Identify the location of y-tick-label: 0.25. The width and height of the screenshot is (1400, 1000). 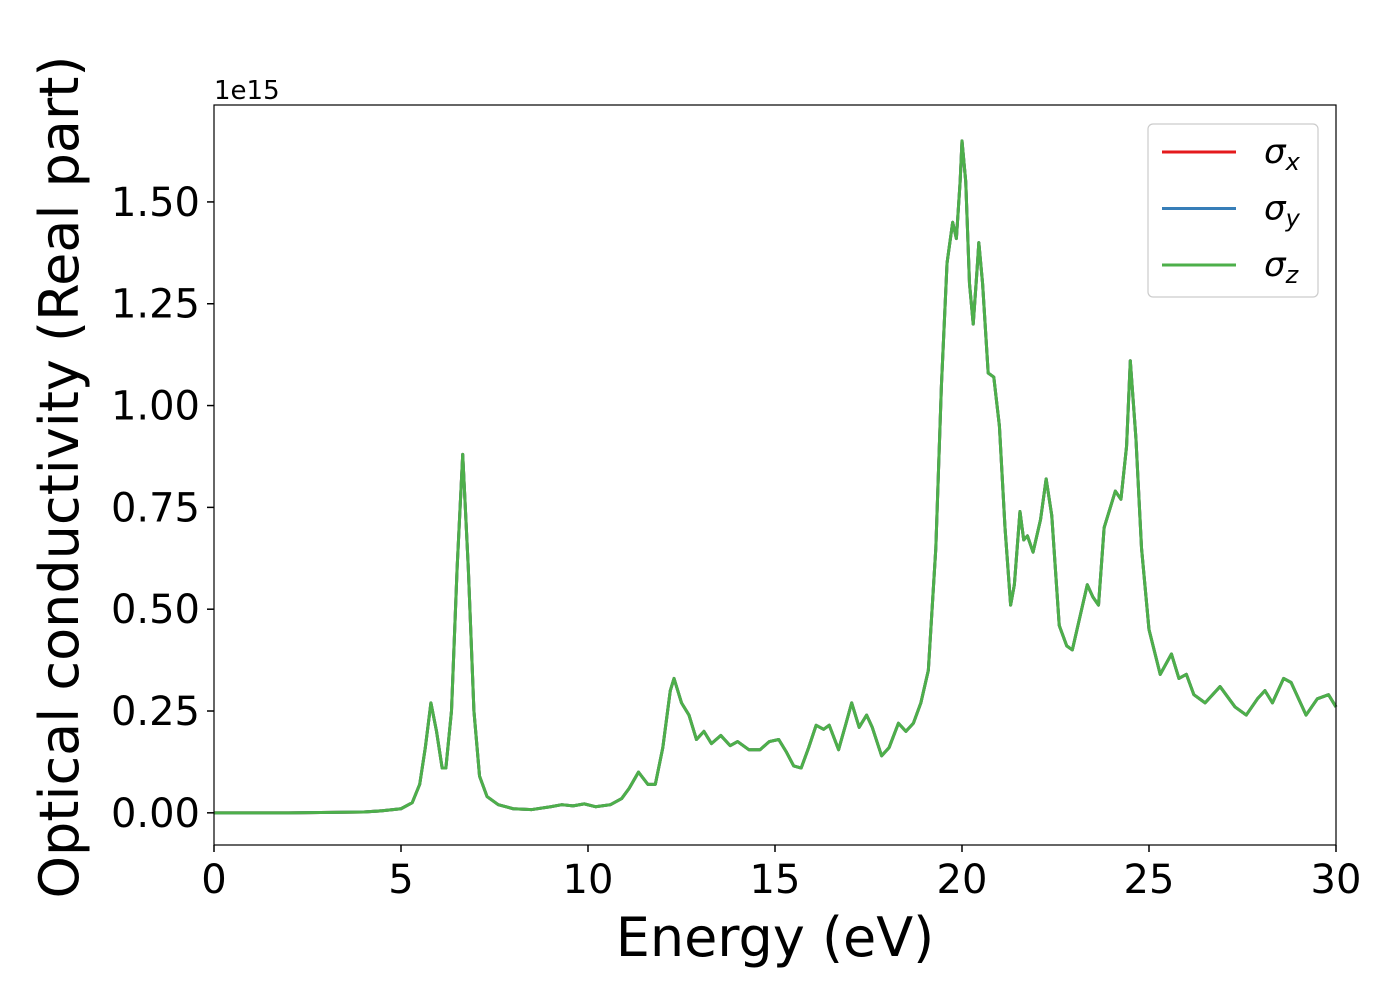
(155, 712).